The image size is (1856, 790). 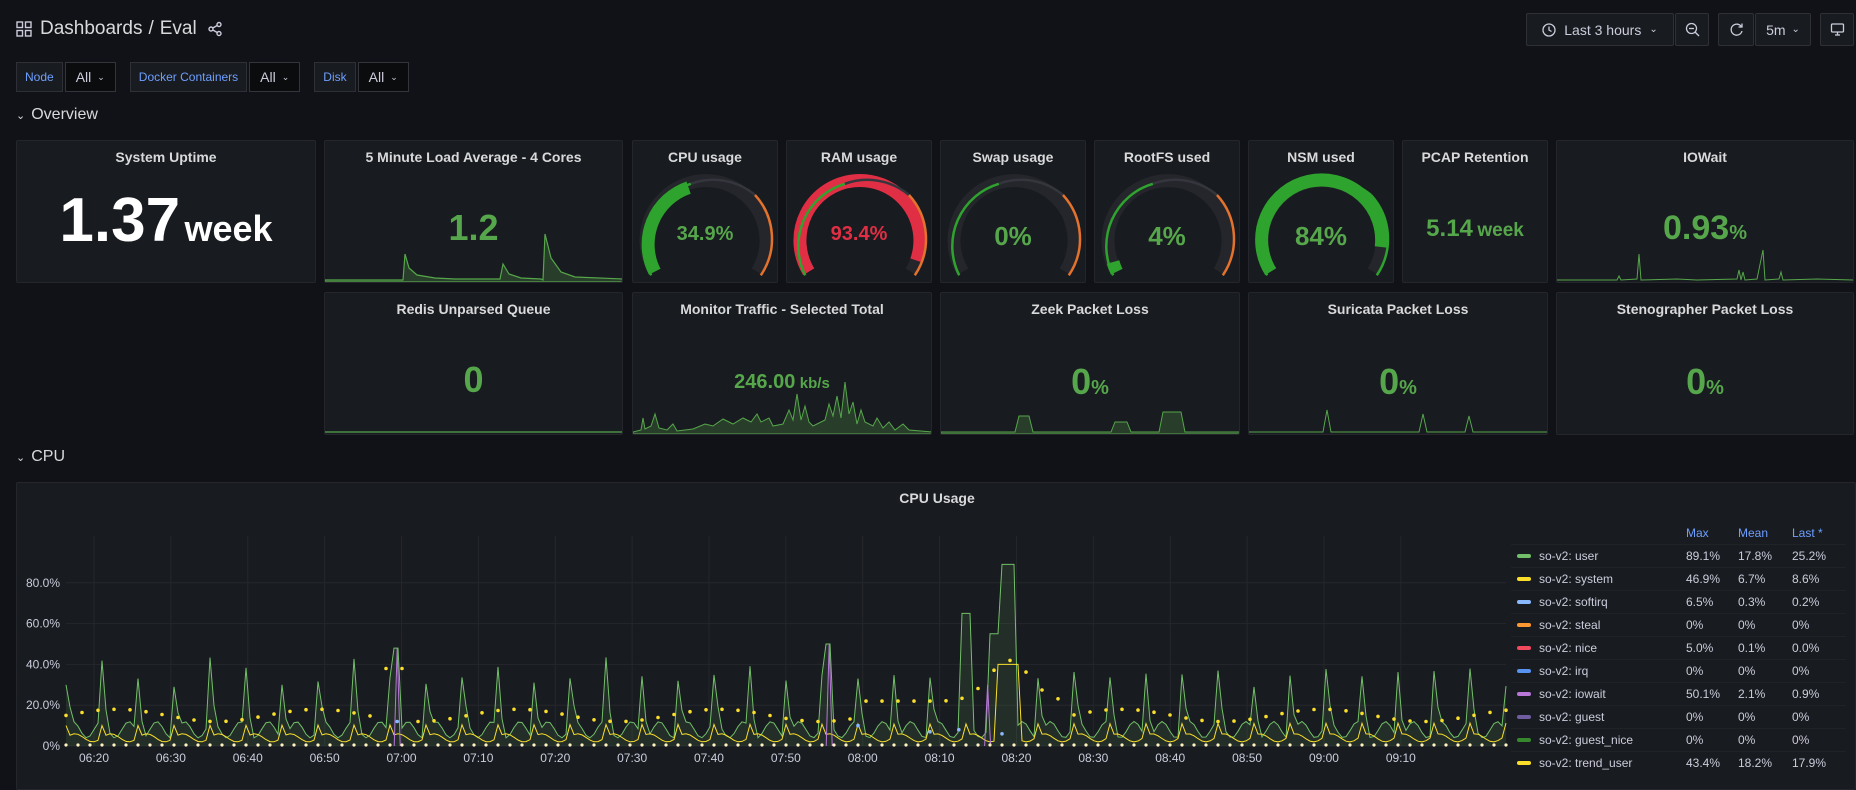 I want to click on series-iowait-spike, so click(x=988, y=715).